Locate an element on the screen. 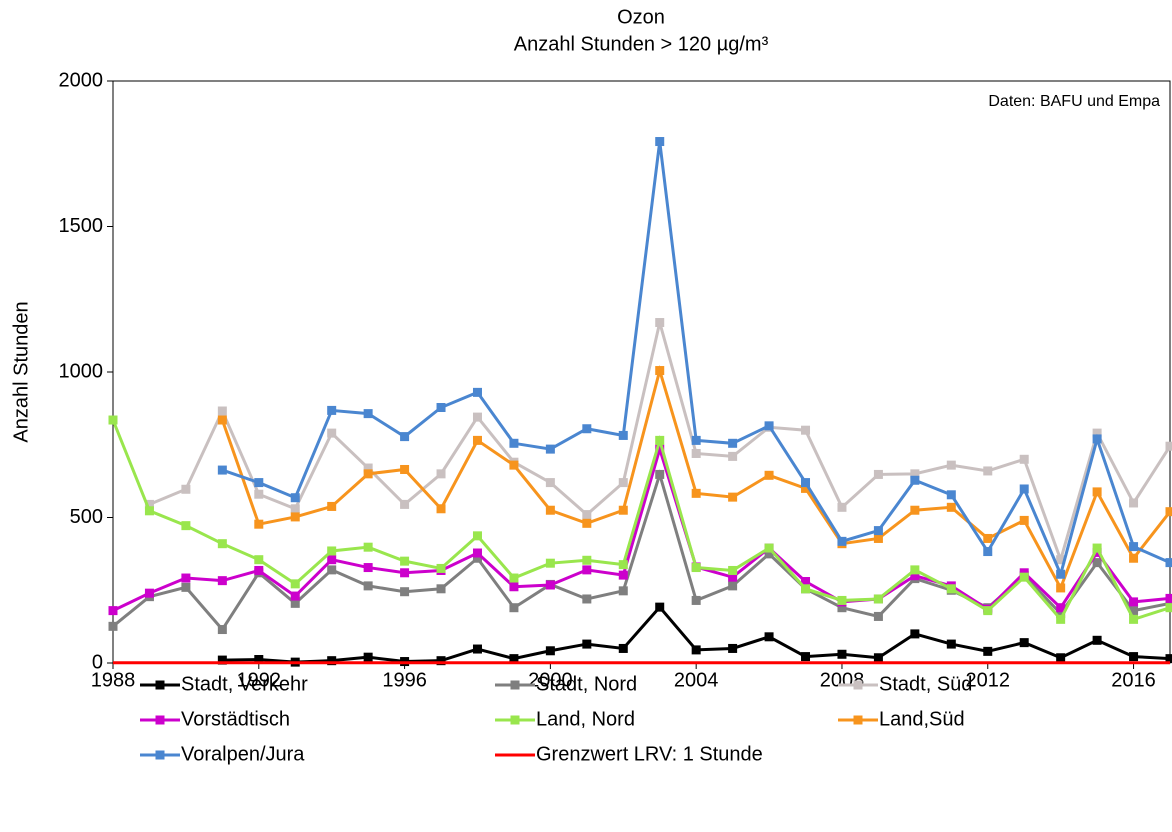 The height and width of the screenshot is (832, 1172). legend-label: Grenzwert LRV: 1 Stunde is located at coordinates (649, 754).